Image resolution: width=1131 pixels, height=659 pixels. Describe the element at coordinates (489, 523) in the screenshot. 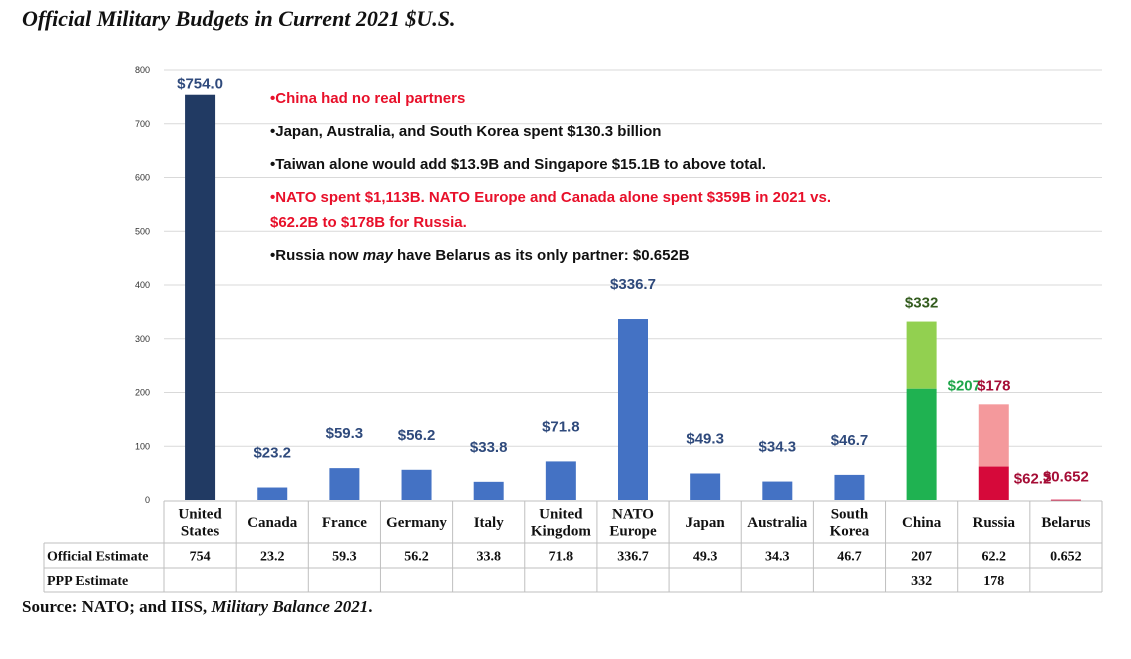

I see `category-label: Italy` at that location.